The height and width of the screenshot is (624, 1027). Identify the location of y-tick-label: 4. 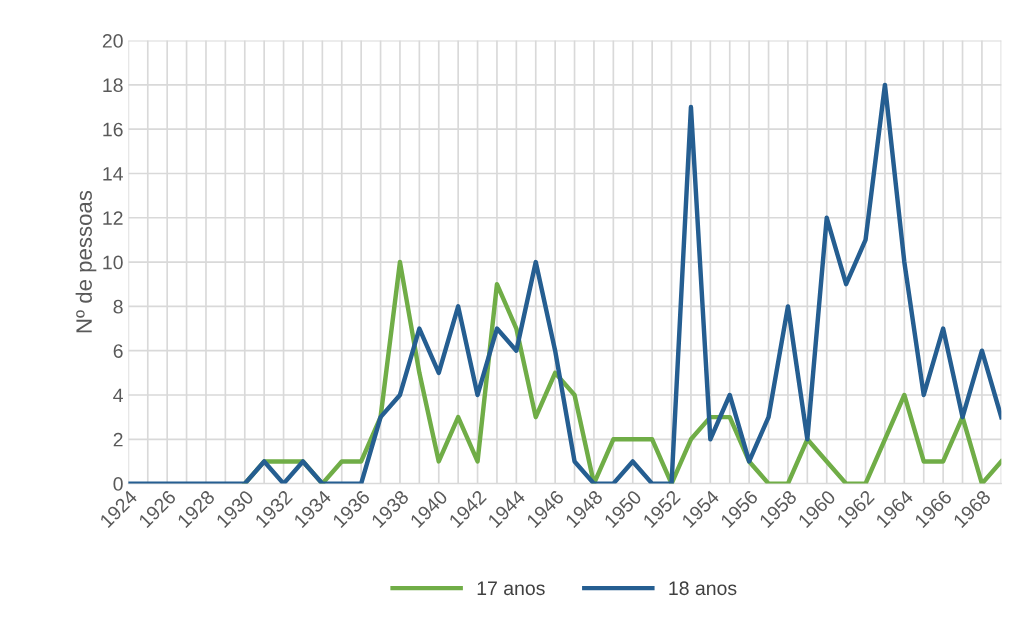
(118, 395).